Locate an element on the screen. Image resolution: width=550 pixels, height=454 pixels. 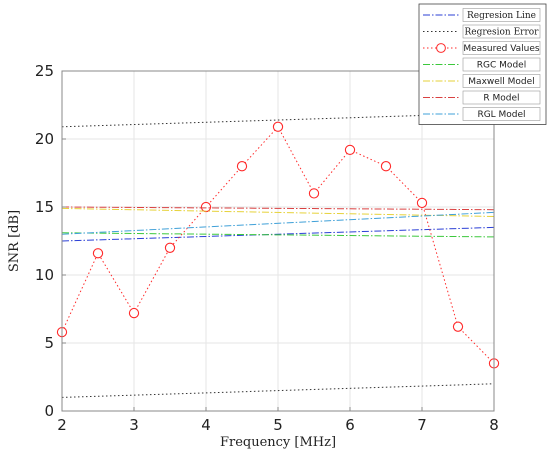
series-rgc-model is located at coordinates (278, 235).